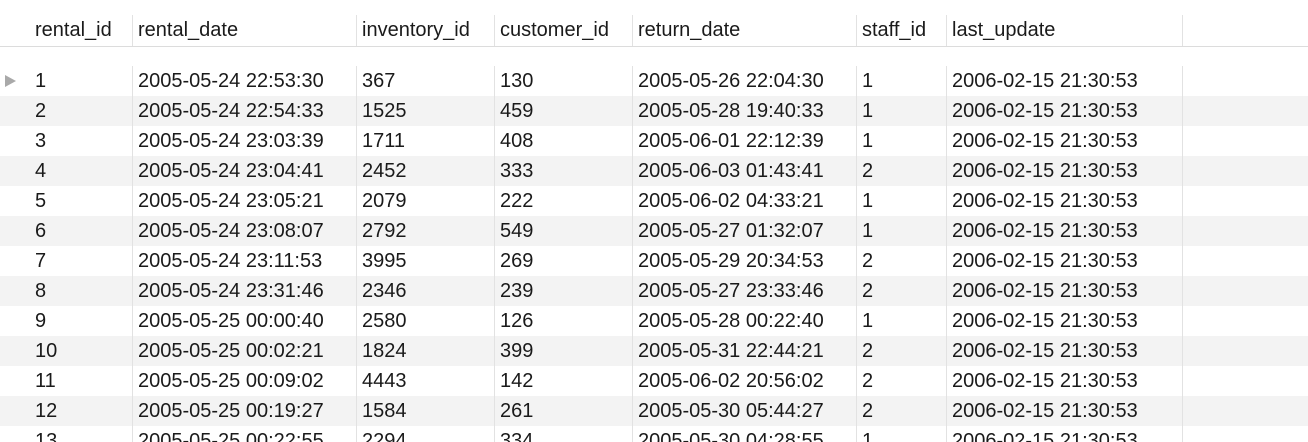 The width and height of the screenshot is (1308, 442). What do you see at coordinates (426, 411) in the screenshot?
I see `cell-inventory-id: 1584` at bounding box center [426, 411].